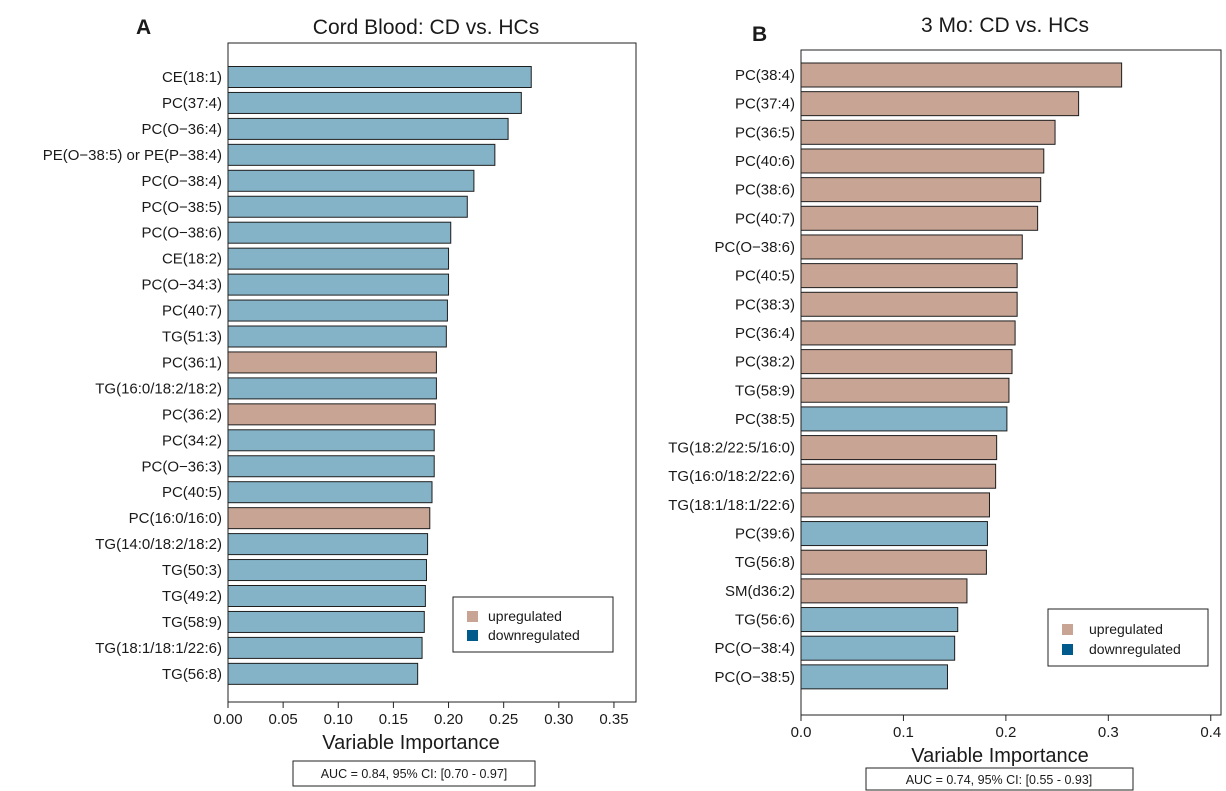 The width and height of the screenshot is (1226, 791). I want to click on panel-letter-b: B, so click(759, 34).